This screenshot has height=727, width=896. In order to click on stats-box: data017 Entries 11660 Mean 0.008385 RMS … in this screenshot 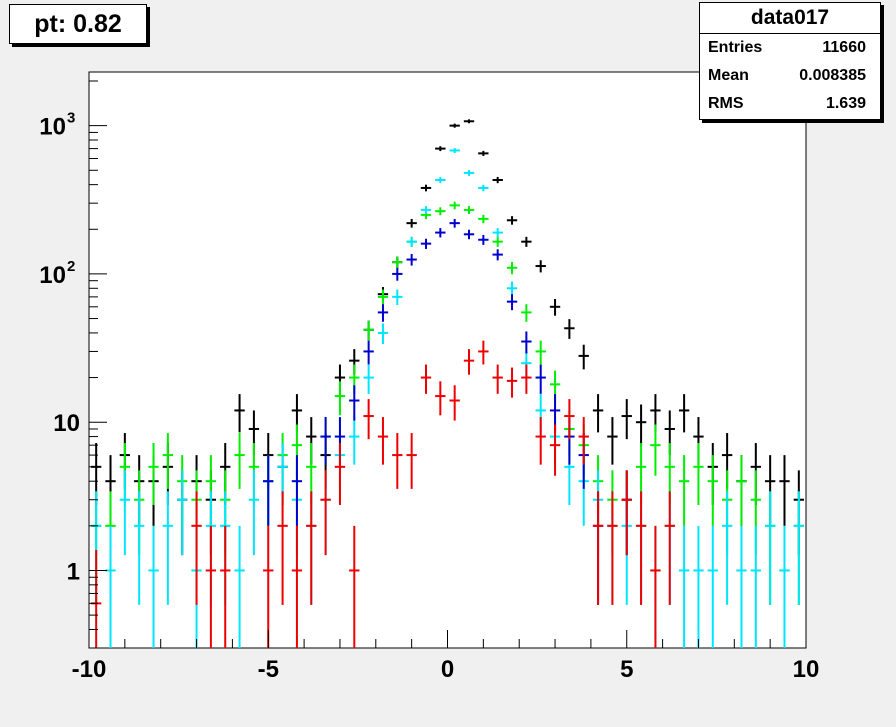, I will do `click(790, 61)`.